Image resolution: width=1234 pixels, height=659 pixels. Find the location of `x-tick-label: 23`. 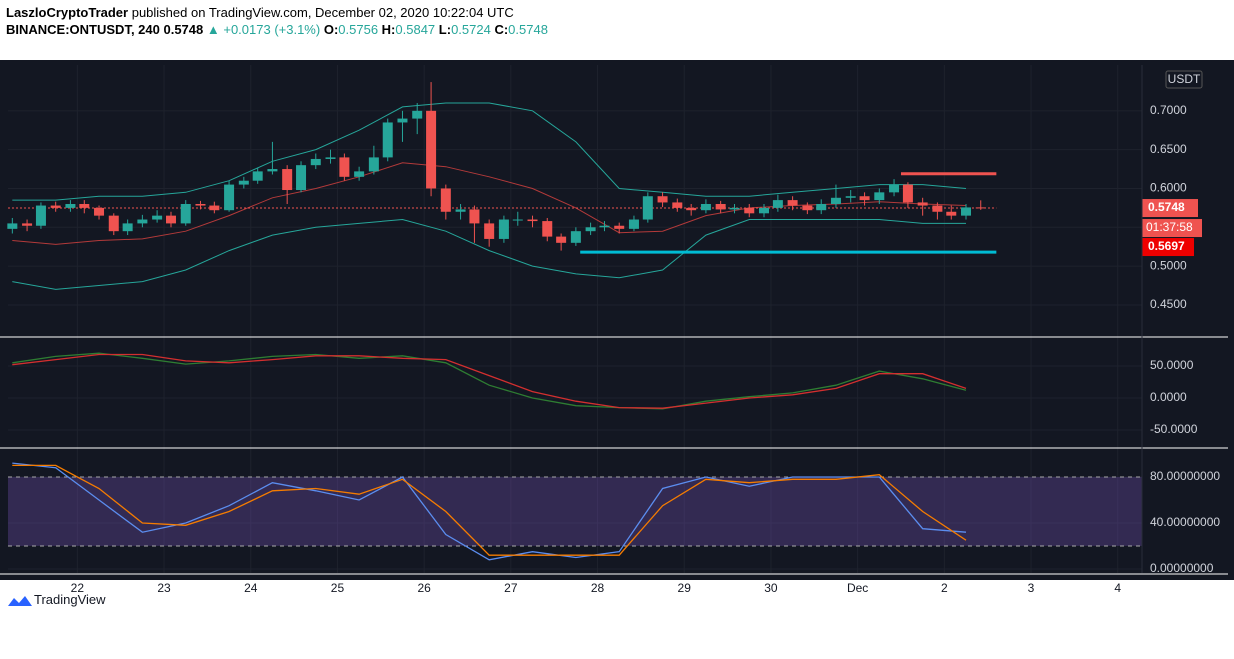

x-tick-label: 23 is located at coordinates (164, 588).